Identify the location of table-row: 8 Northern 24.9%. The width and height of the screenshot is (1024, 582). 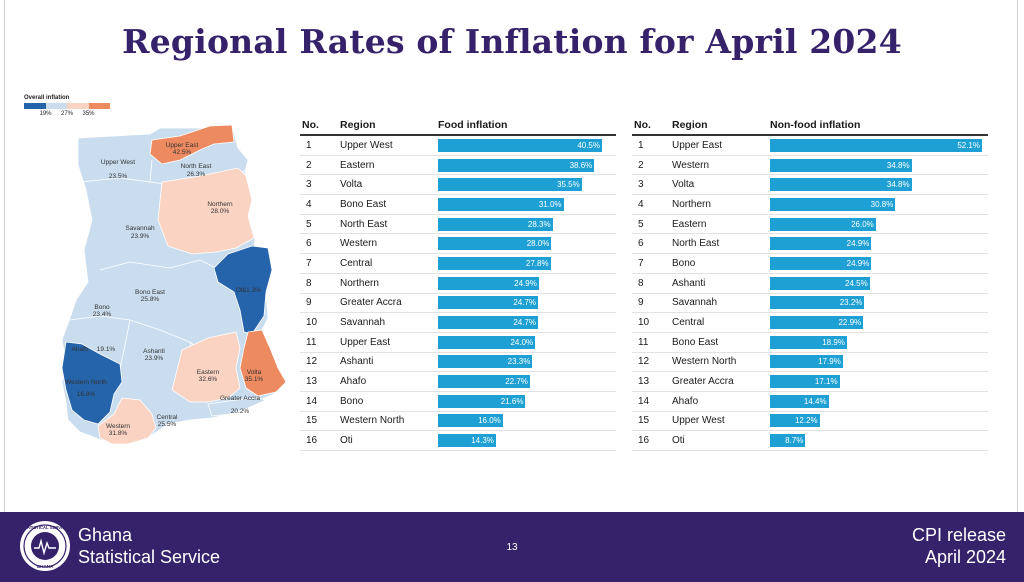
(458, 283).